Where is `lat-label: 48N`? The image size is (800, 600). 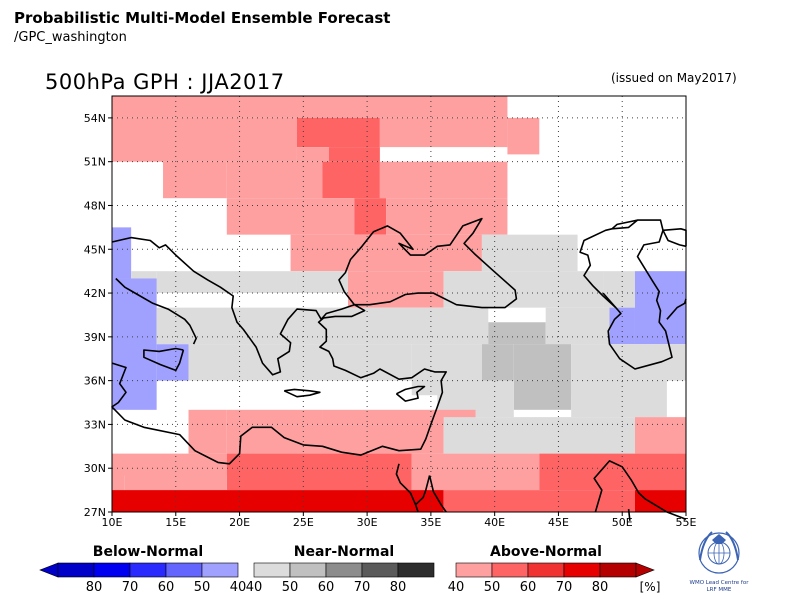 lat-label: 48N is located at coordinates (95, 205).